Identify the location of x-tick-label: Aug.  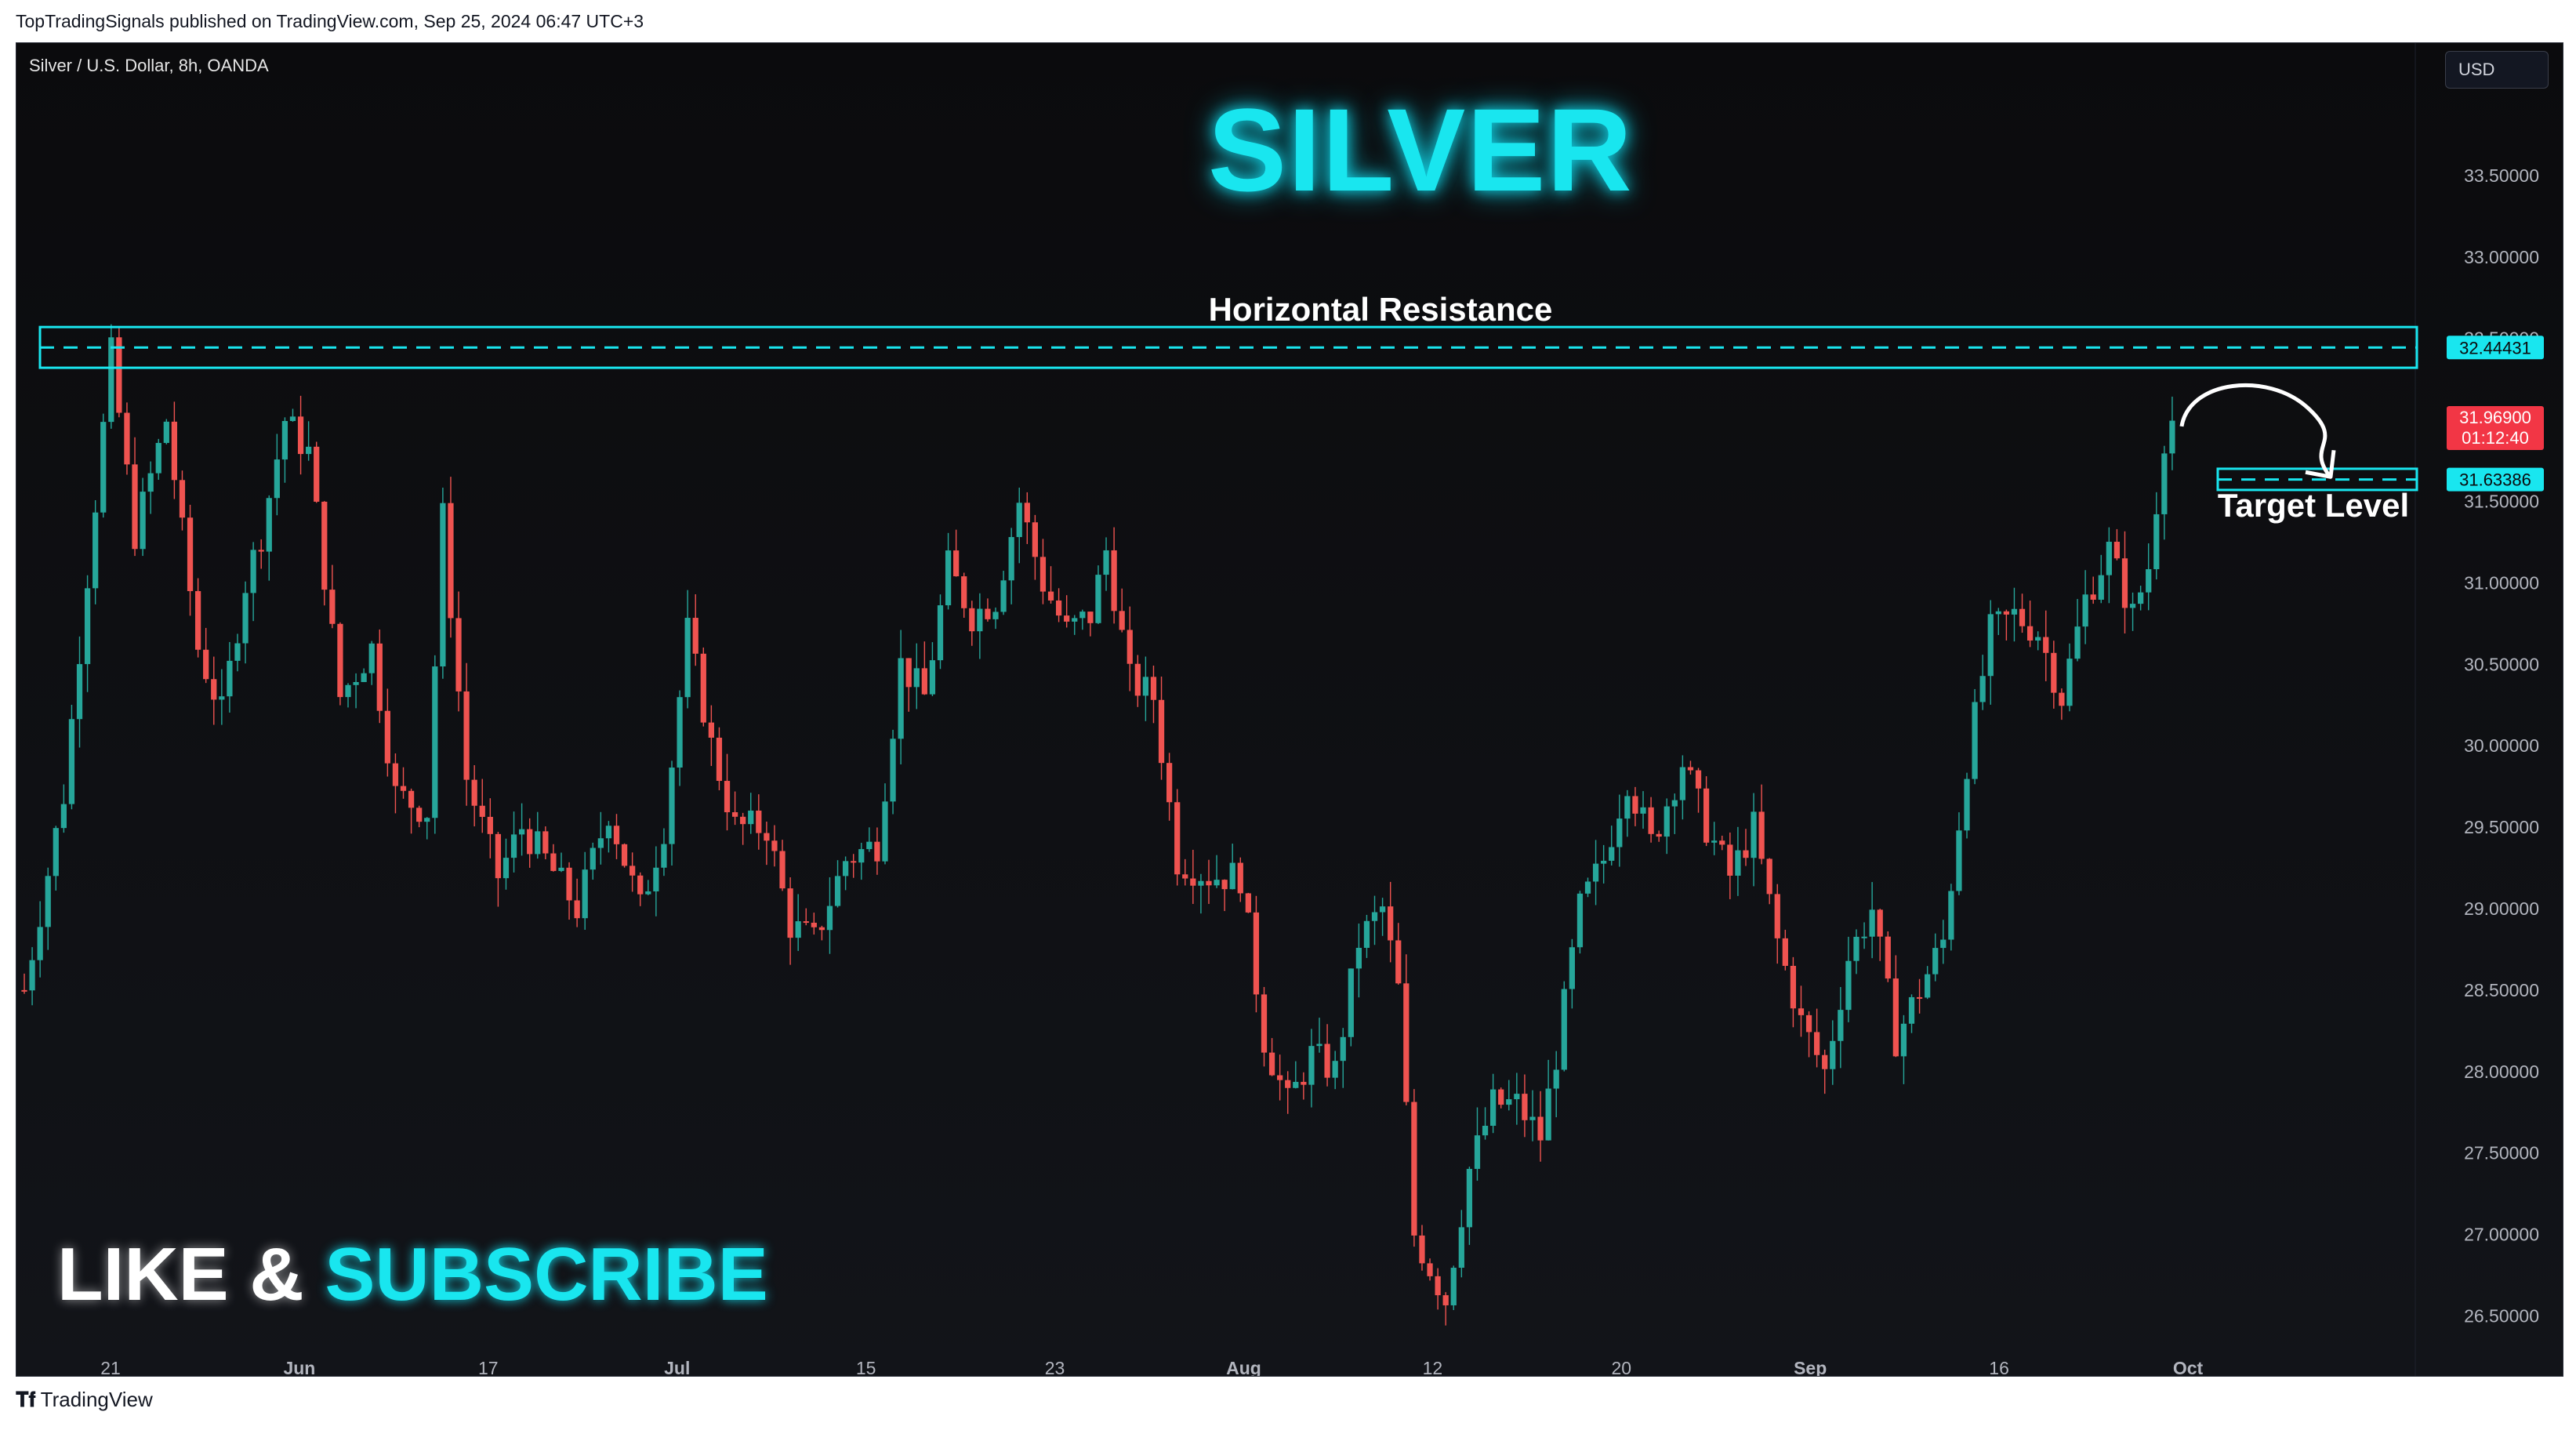
(1243, 1367).